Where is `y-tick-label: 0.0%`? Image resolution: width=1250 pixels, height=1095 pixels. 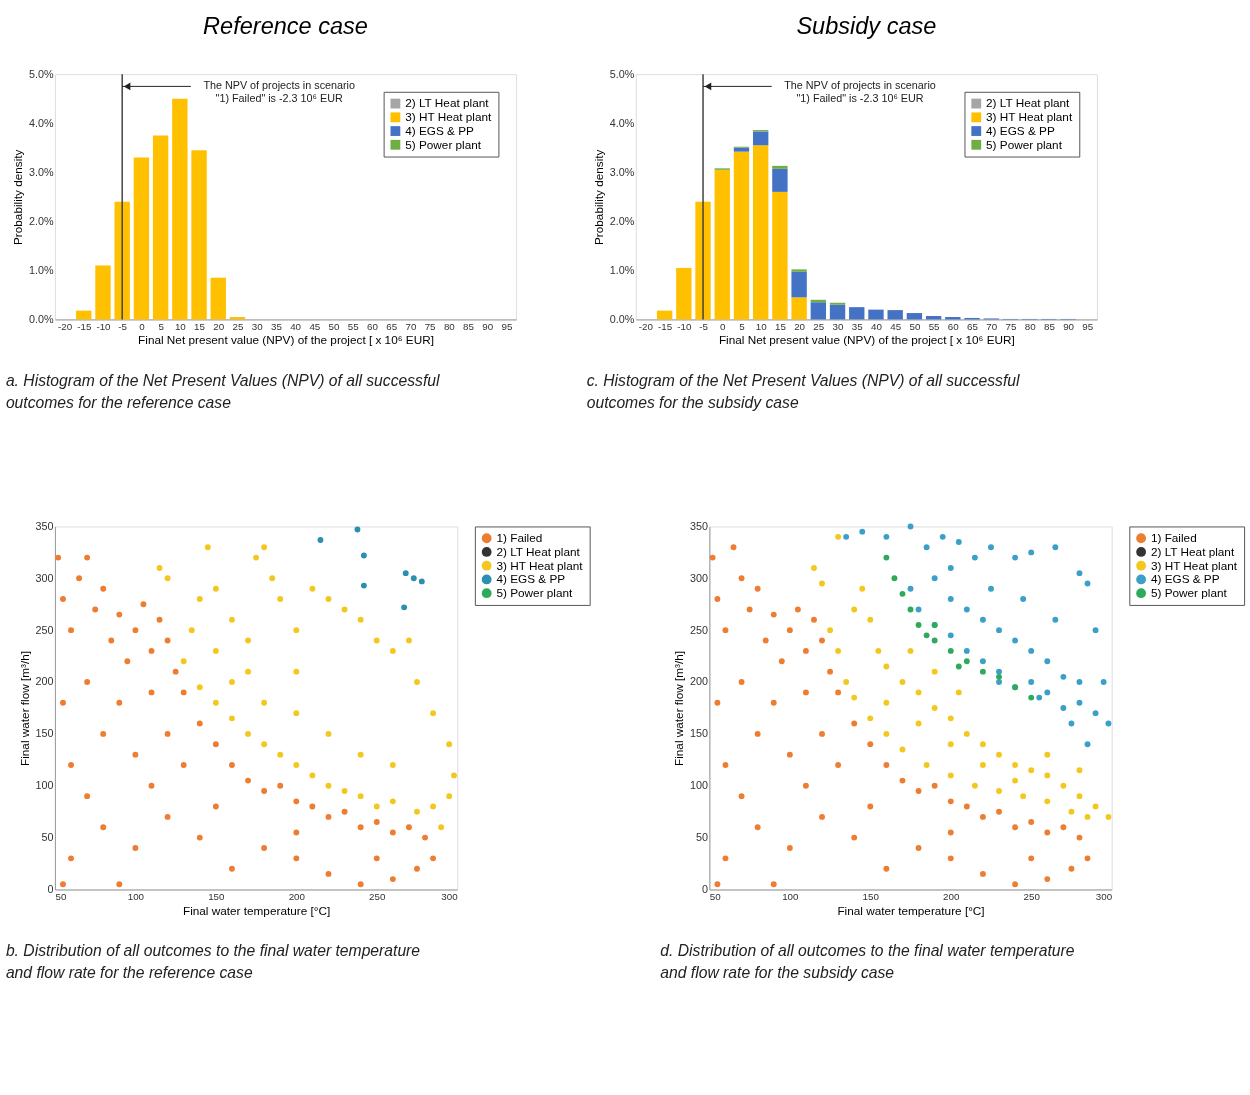
y-tick-label: 0.0% is located at coordinates (41, 318).